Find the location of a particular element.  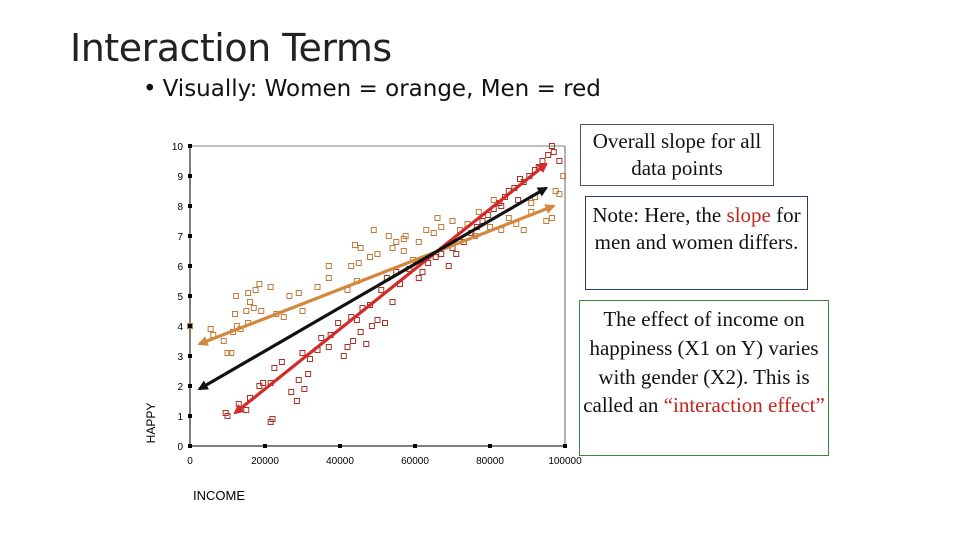

note-slope-prefix: Note: Here, the is located at coordinates (659, 215).